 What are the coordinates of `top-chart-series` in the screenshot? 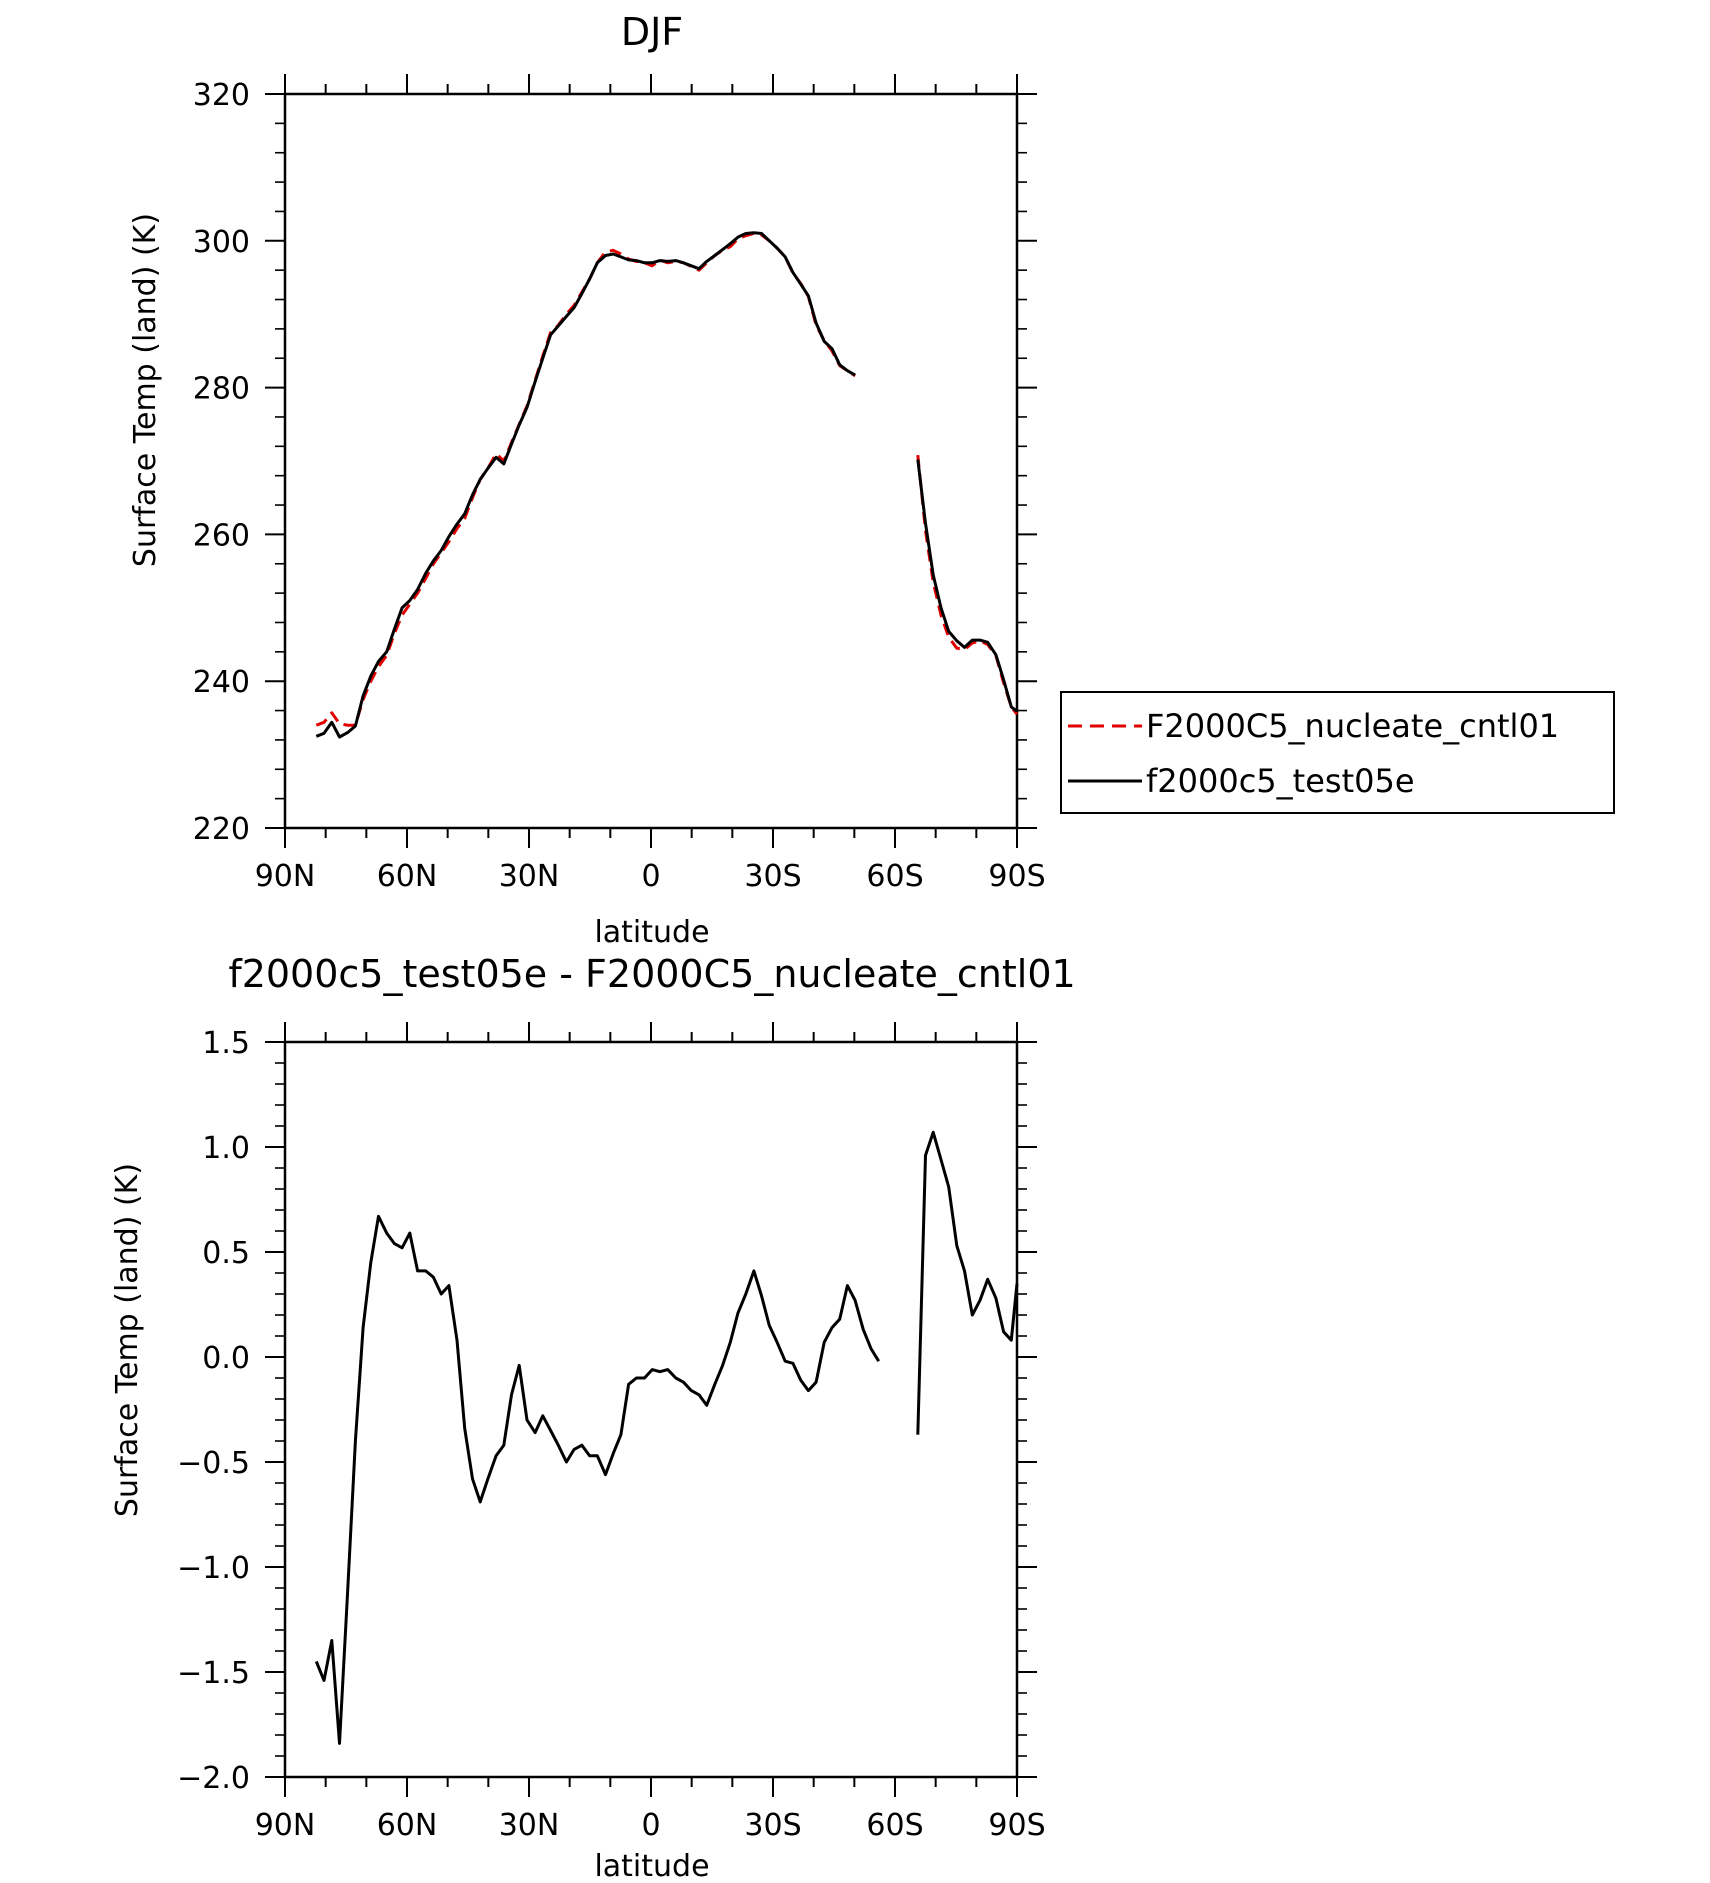 It's located at (667, 485).